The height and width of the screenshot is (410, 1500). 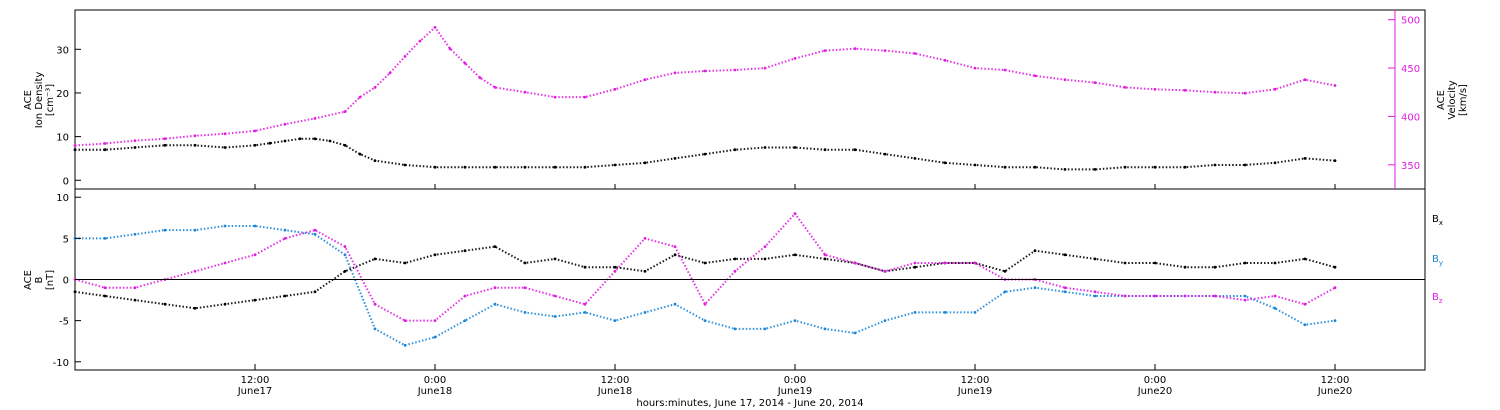 I want to click on bottom-legend: Bx By Bz, so click(x=1437, y=259).